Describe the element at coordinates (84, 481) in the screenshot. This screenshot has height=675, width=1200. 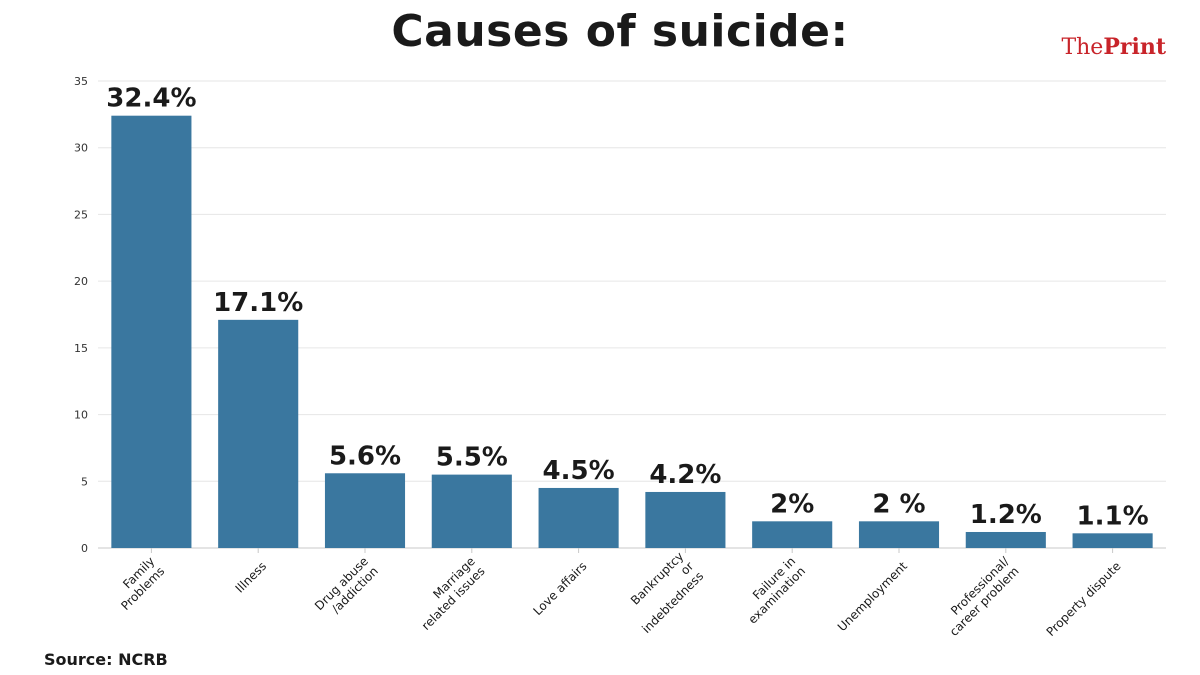
I see `y-tick-label: 5` at that location.